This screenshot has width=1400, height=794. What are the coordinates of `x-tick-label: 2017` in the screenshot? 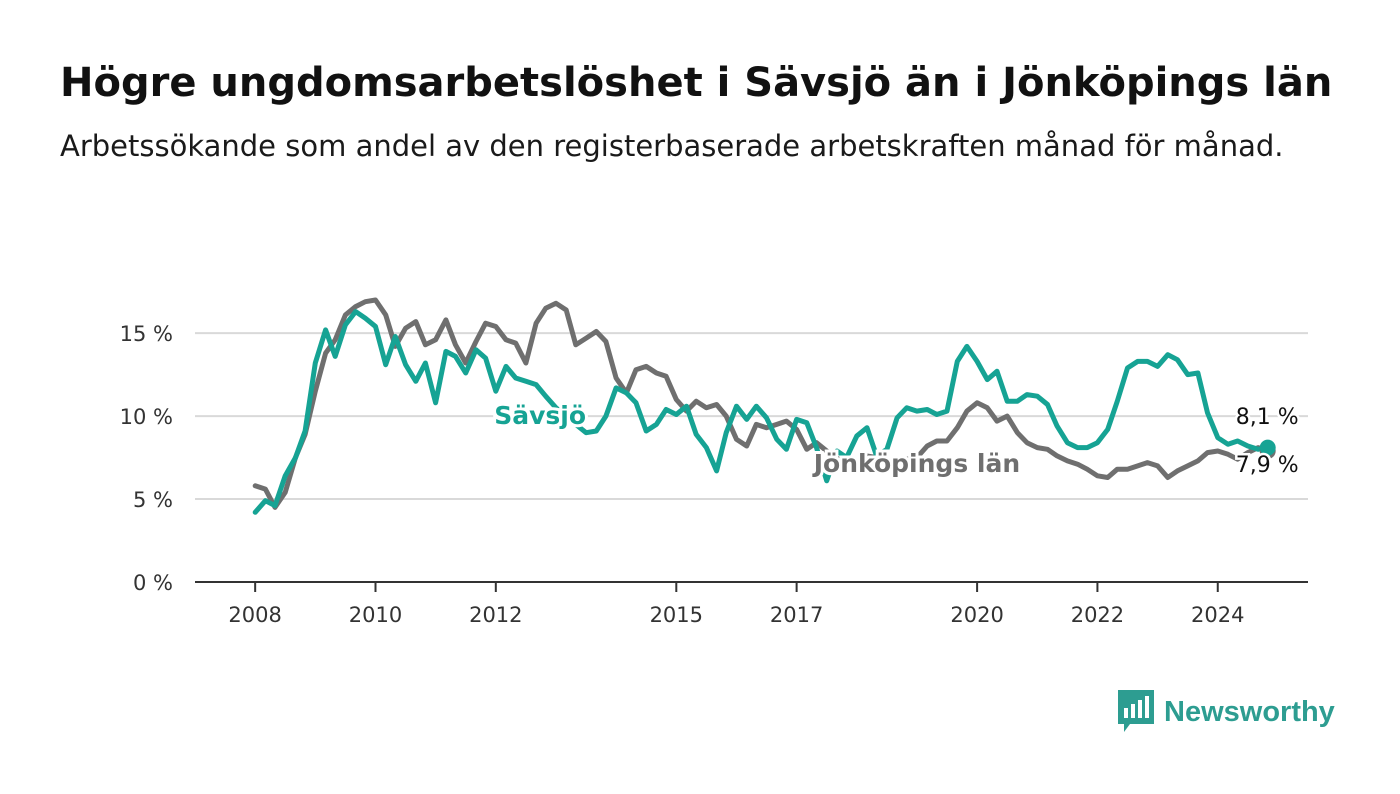 It's located at (796, 615).